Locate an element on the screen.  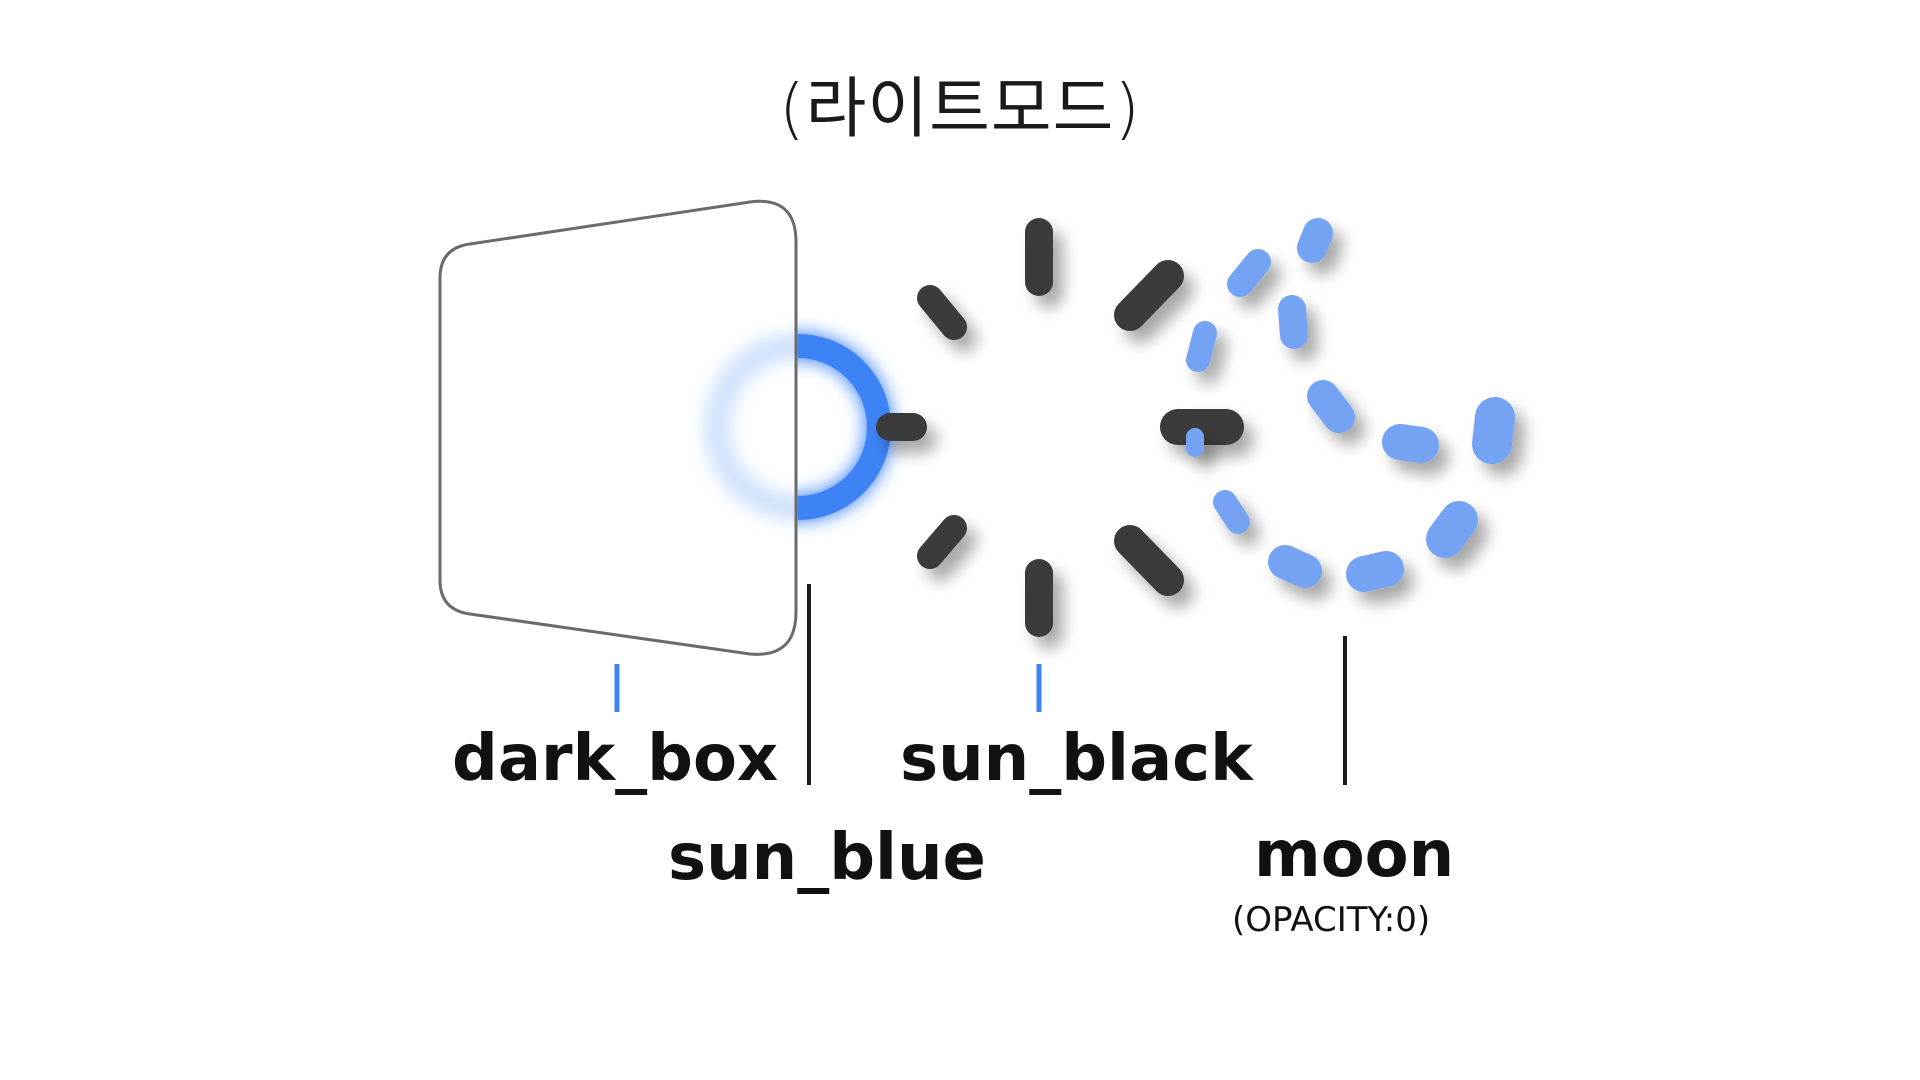
sun-black-label: sun_black is located at coordinates (1076, 759).